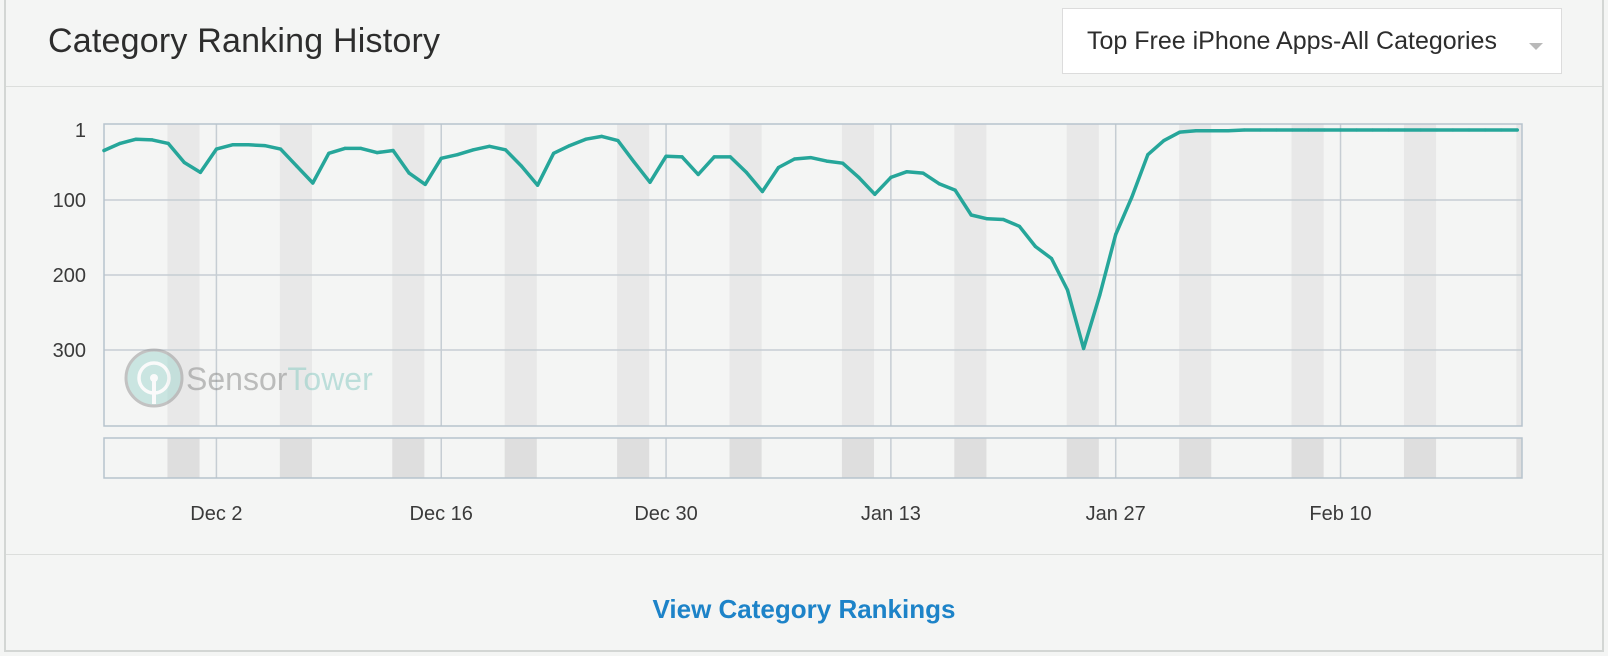 This screenshot has width=1608, height=656. Describe the element at coordinates (1536, 46) in the screenshot. I see `chevron-down-icon` at that location.